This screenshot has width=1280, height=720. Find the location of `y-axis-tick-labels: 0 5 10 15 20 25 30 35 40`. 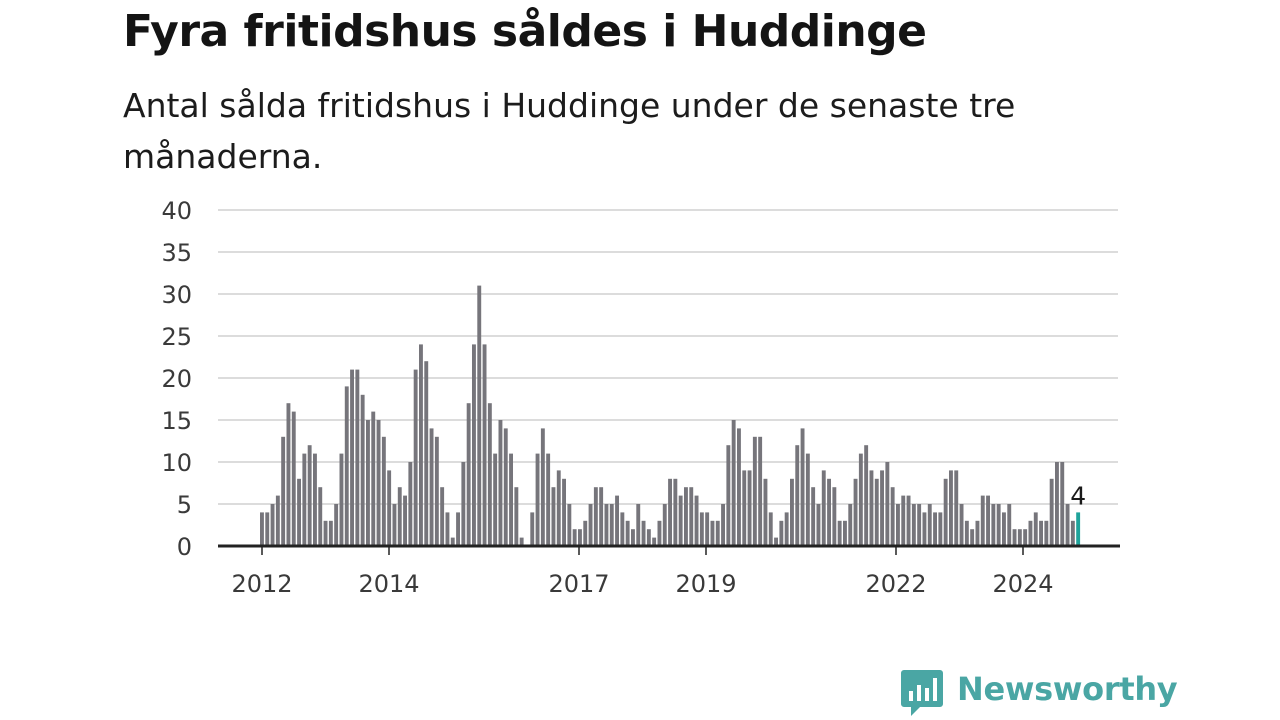

y-axis-tick-labels: 0 5 10 15 20 25 30 35 40 is located at coordinates (176, 379).